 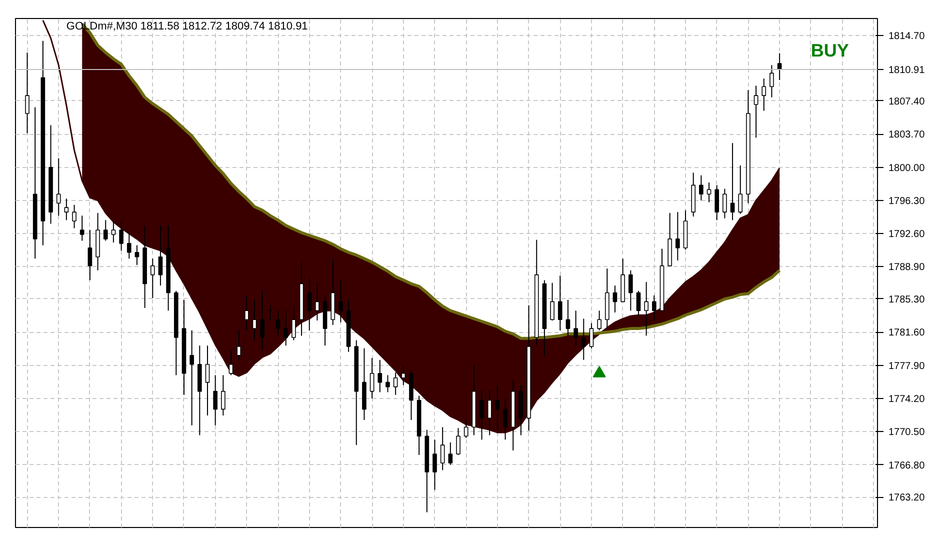 I want to click on y-tick-label: 1763.20, so click(x=907, y=498).